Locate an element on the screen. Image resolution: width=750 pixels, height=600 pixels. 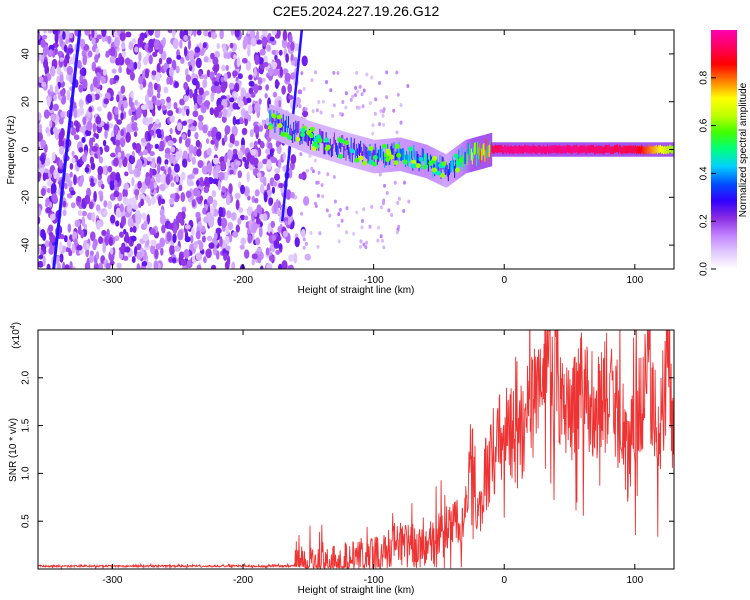
spectrogram-x-tick-label: 100 is located at coordinates (634, 280).